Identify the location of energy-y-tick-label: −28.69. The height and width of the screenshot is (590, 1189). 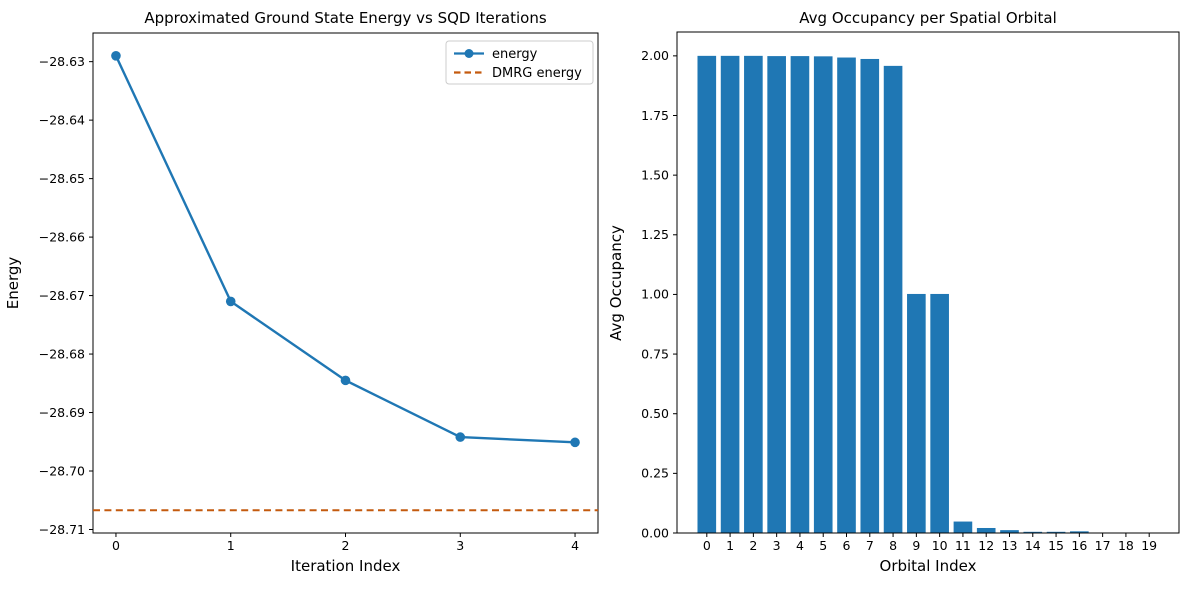
(62, 412).